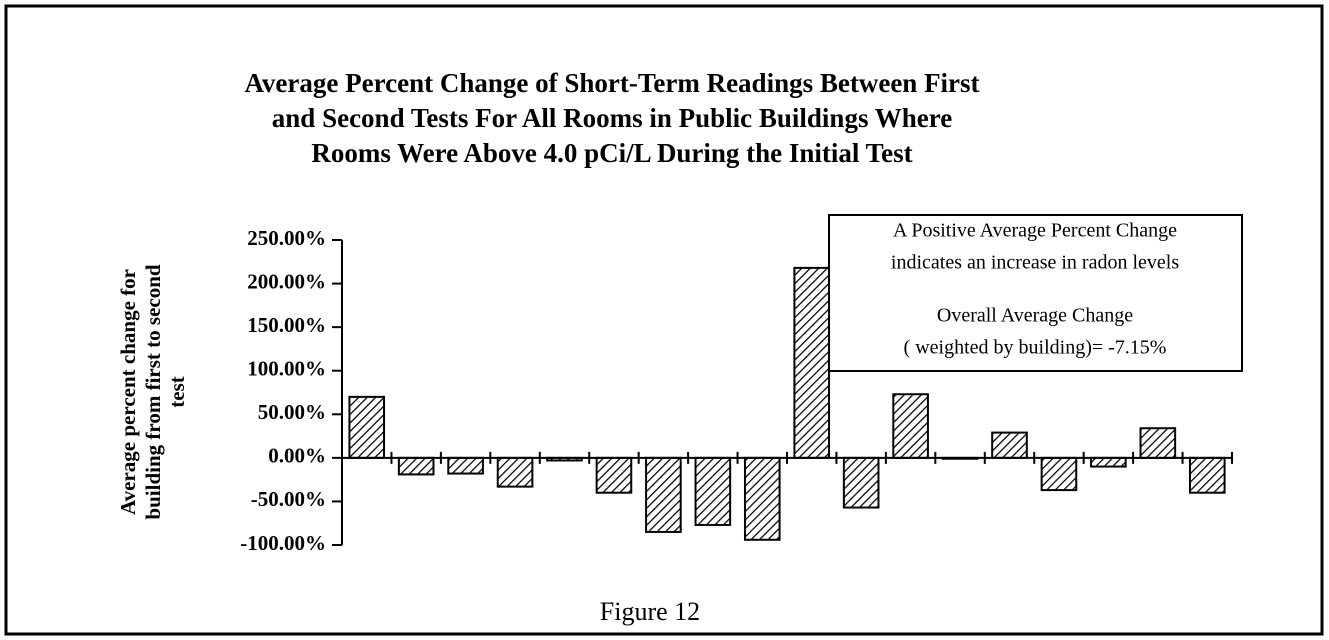  Describe the element at coordinates (1035, 293) in the screenshot. I see `annotation-box` at that location.